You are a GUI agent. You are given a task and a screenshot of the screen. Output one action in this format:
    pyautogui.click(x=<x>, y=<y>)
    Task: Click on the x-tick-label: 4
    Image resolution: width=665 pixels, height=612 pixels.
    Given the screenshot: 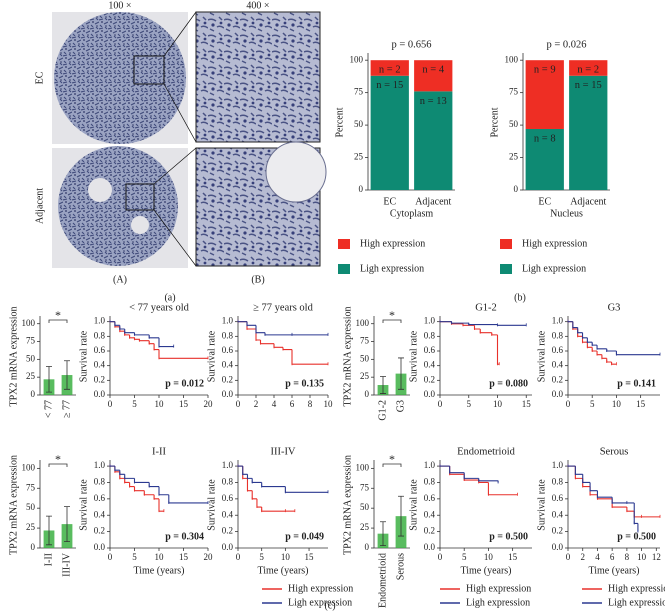 What is the action you would take?
    pyautogui.click(x=274, y=404)
    